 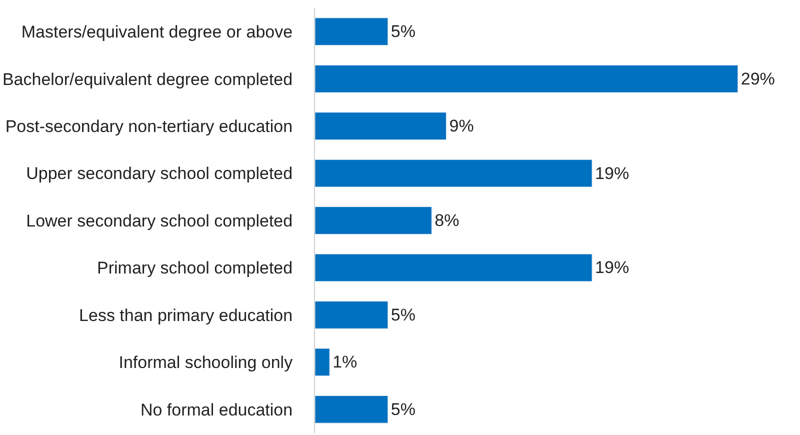 What do you see at coordinates (216, 410) in the screenshot?
I see `y-tick-label: No formal education` at bounding box center [216, 410].